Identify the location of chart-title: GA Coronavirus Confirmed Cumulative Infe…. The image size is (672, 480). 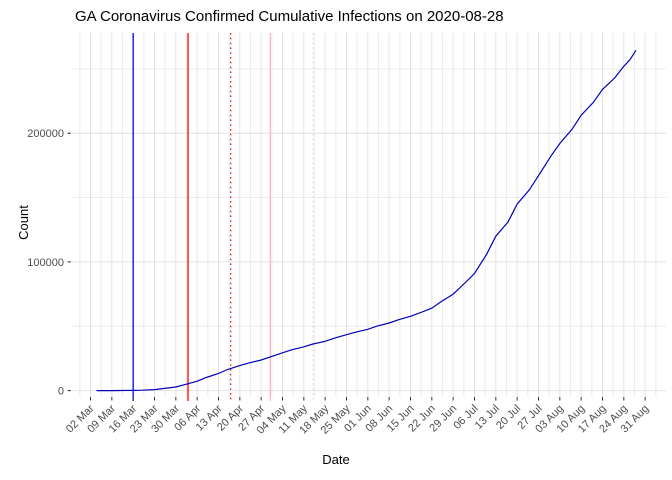
(289, 16).